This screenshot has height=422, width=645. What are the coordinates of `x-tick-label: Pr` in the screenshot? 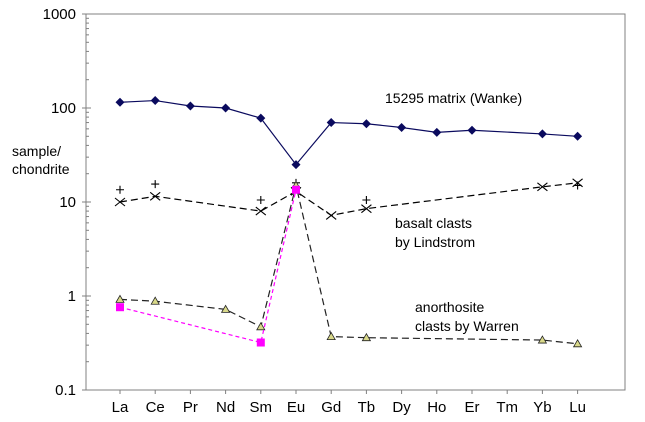 It's located at (190, 407).